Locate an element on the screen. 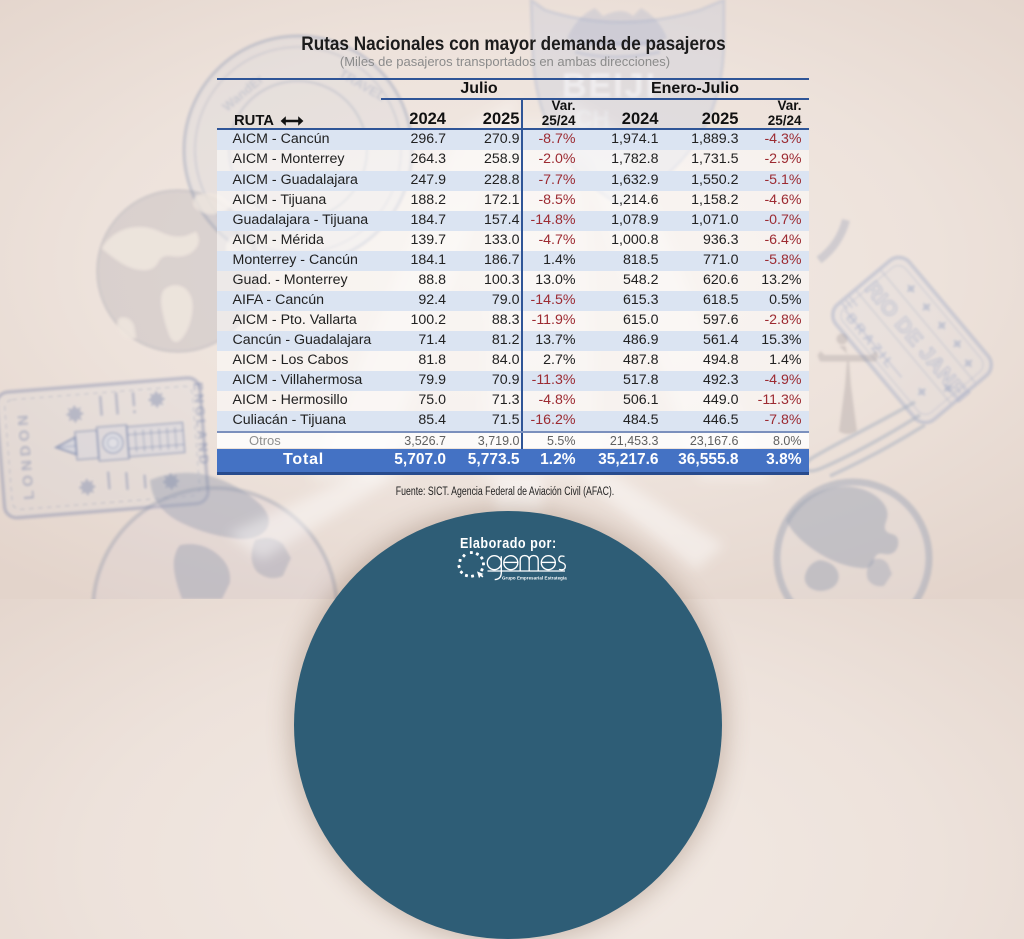 This screenshot has height=939, width=1024. svg-text: Grupo Empresarial Estrategia is located at coordinates (534, 577).